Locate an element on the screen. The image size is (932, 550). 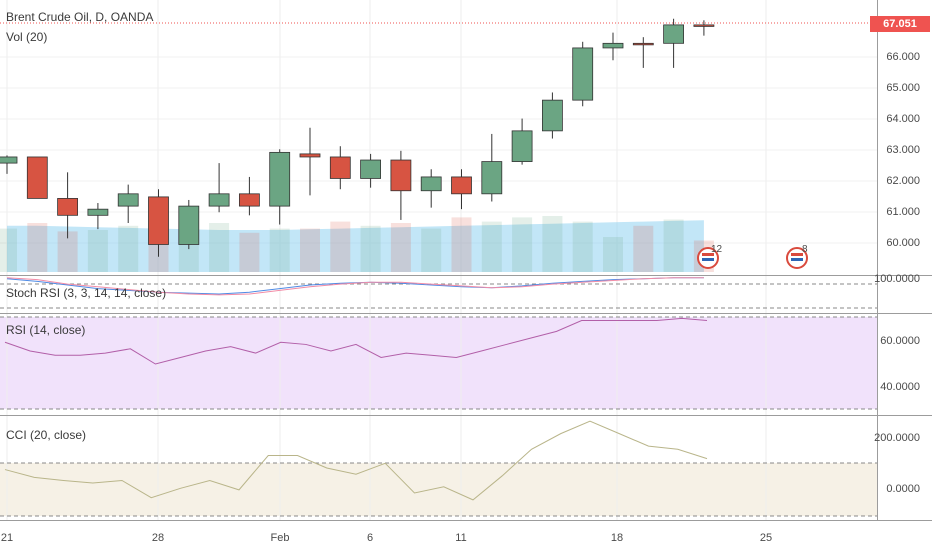
cci-line is located at coordinates (356, 460).